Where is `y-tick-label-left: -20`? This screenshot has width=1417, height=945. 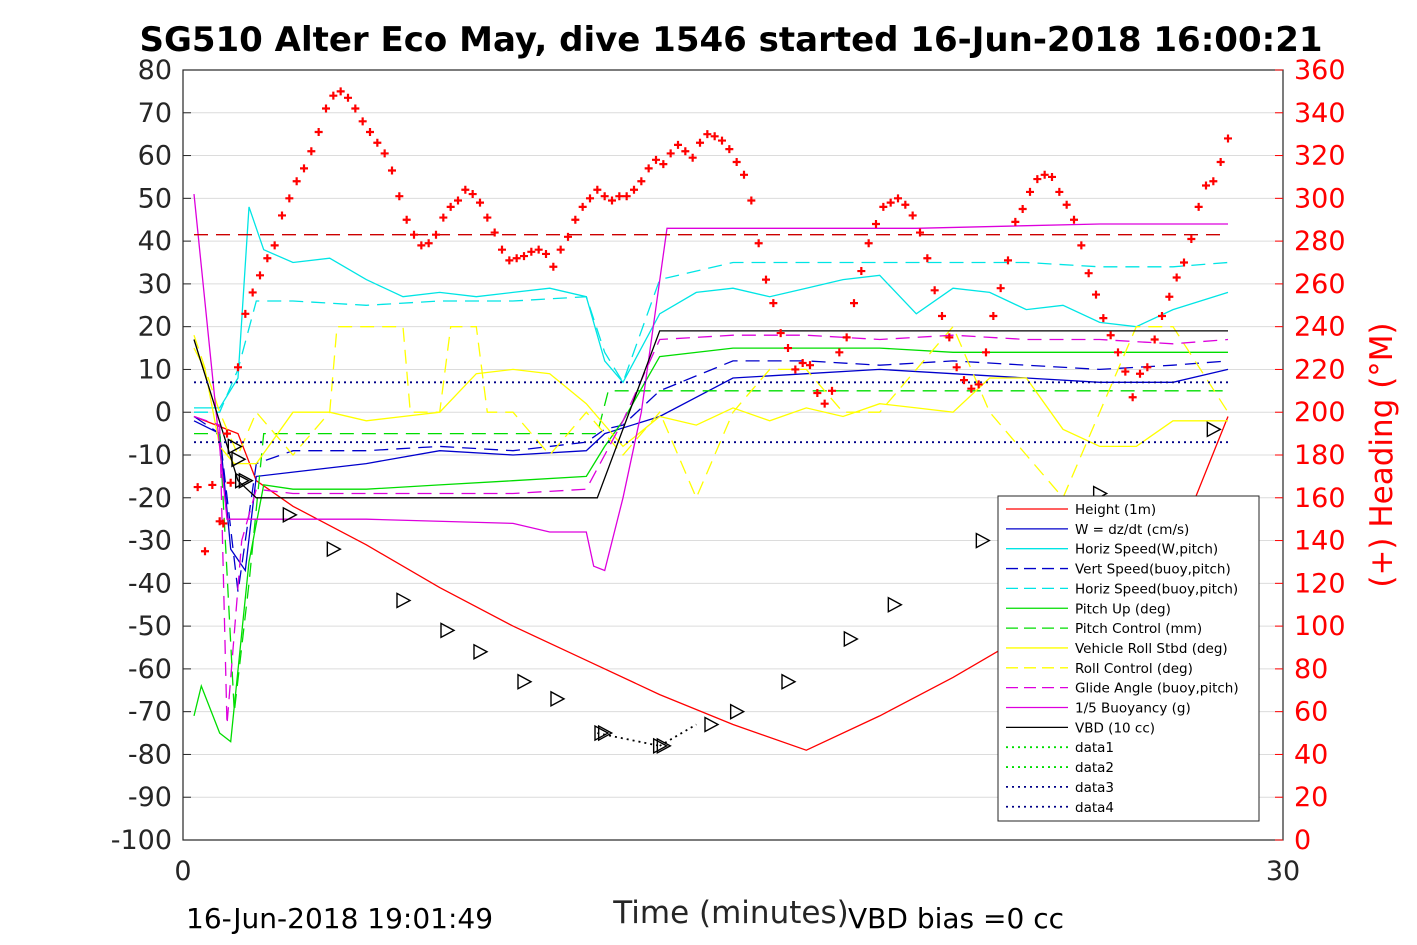 y-tick-label-left: -20 is located at coordinates (150, 498).